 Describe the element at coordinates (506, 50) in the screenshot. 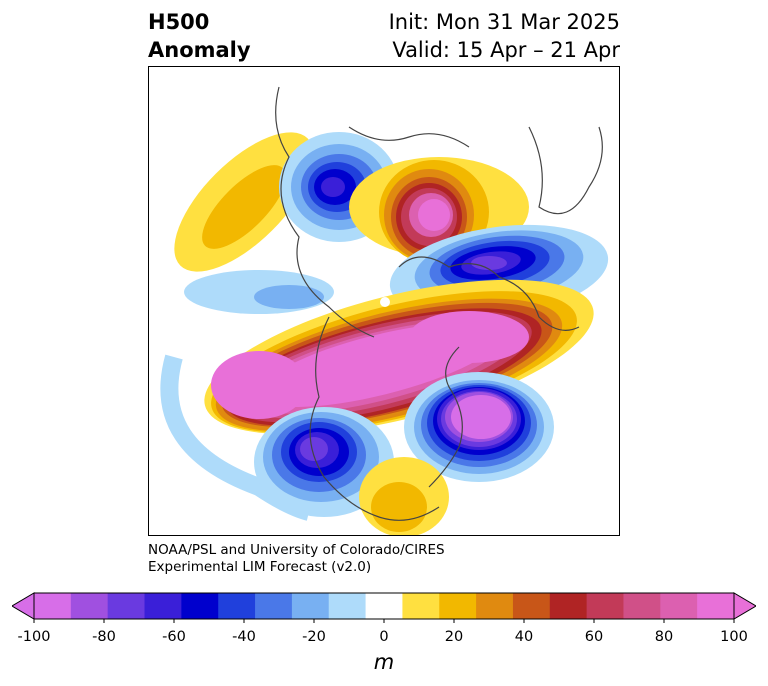

I see `valid-date: Valid: 15 Apr – 21 Apr` at that location.